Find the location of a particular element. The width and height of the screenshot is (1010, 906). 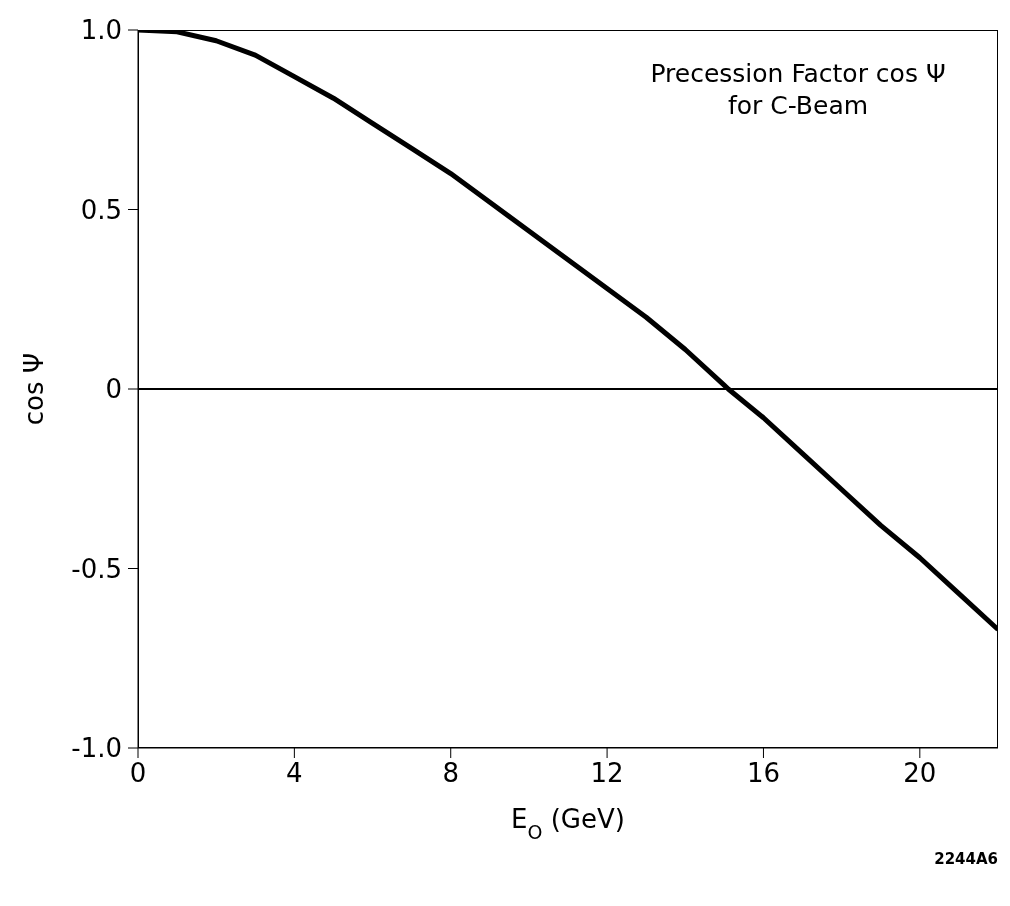

x-tick-label: 20 is located at coordinates (920, 773).